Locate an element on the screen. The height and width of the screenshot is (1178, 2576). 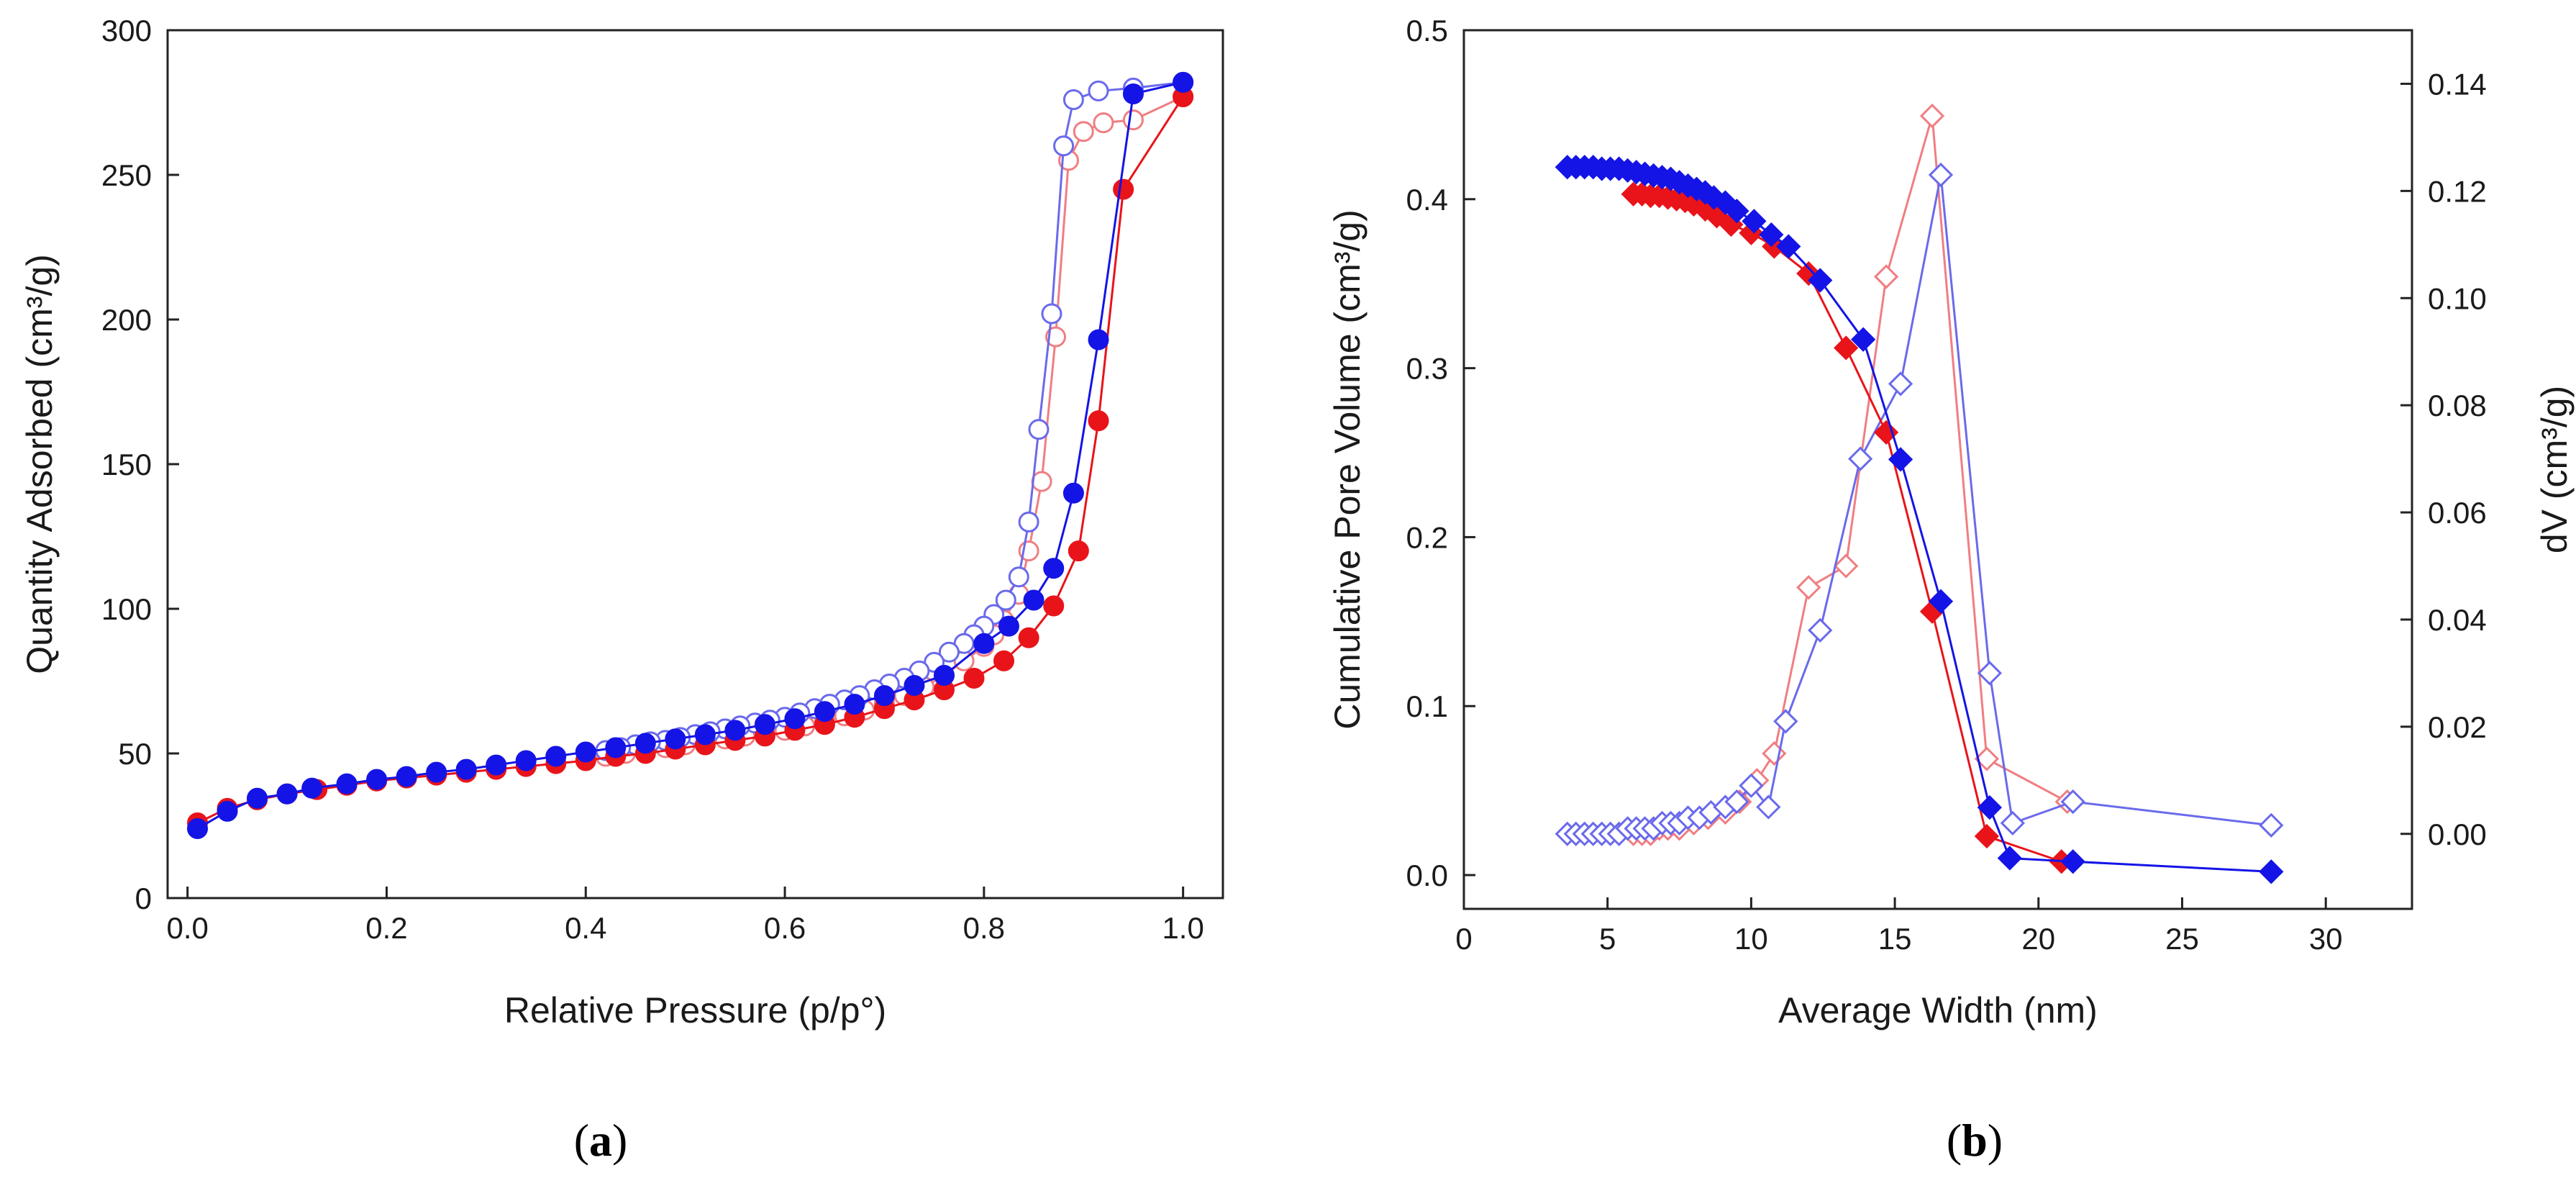
y-tick-label: 0 is located at coordinates (143, 899).